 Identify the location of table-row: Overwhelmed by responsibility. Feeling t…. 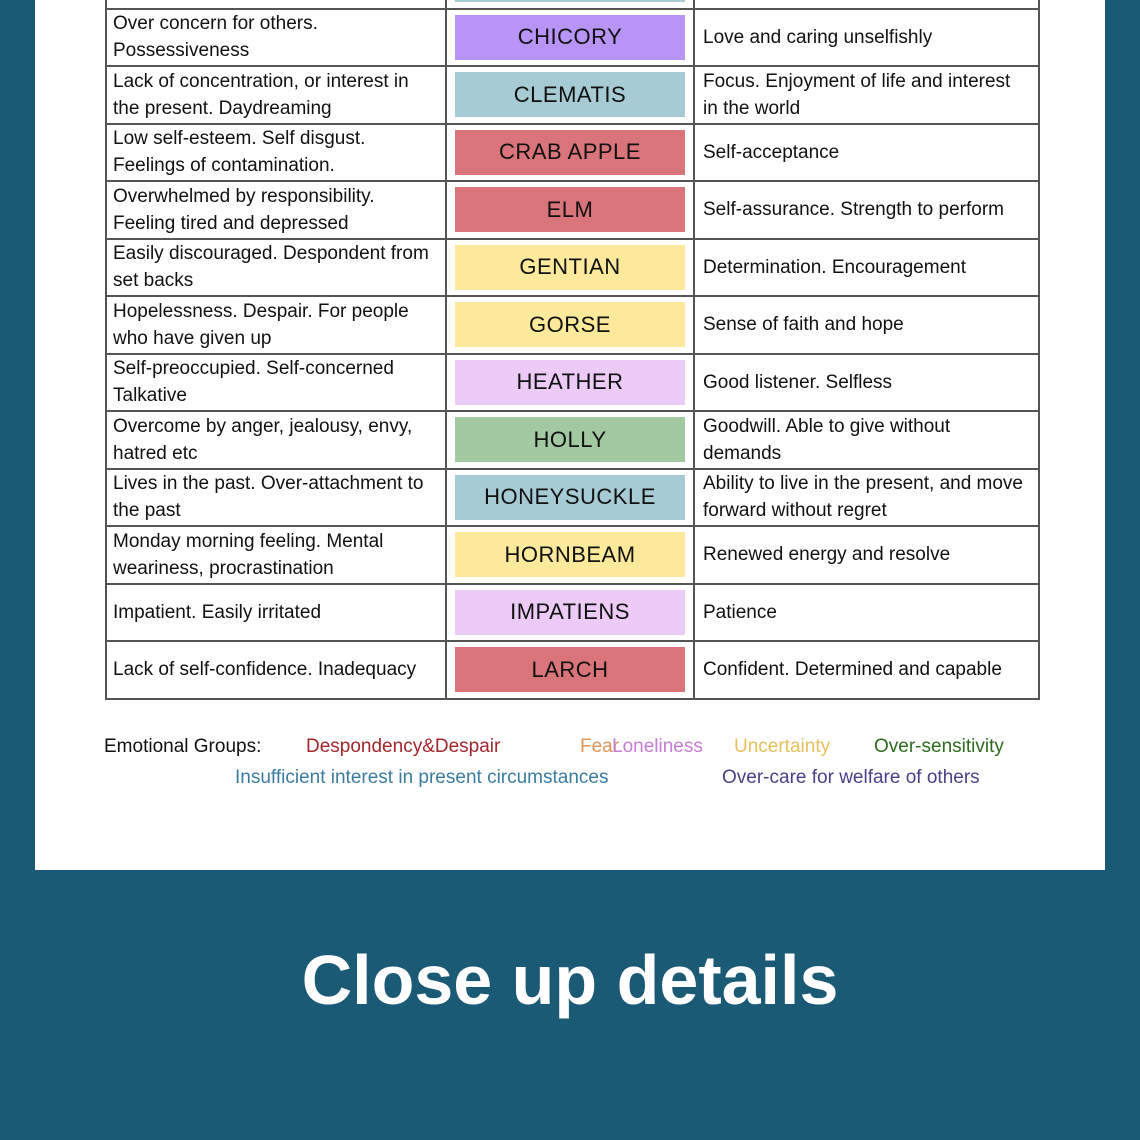
(572, 211).